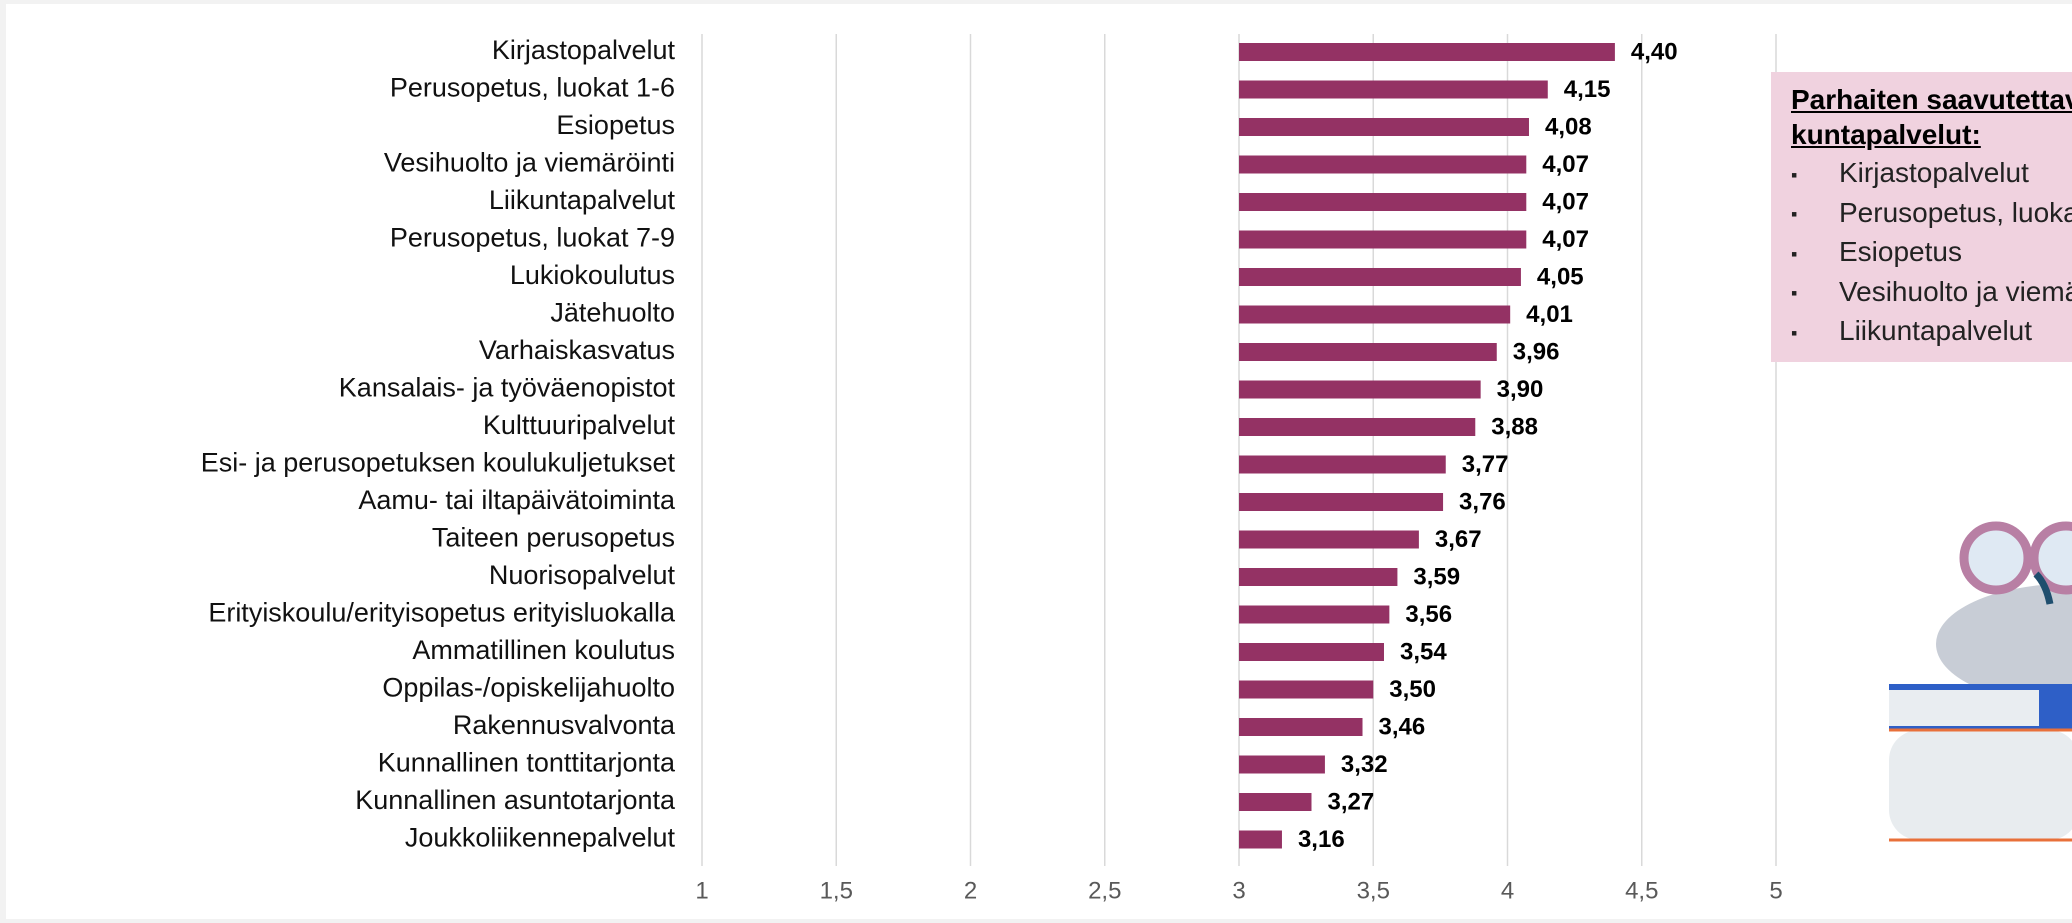 The width and height of the screenshot is (2072, 923). Describe the element at coordinates (1568, 126) in the screenshot. I see `value-label: 4,08` at that location.